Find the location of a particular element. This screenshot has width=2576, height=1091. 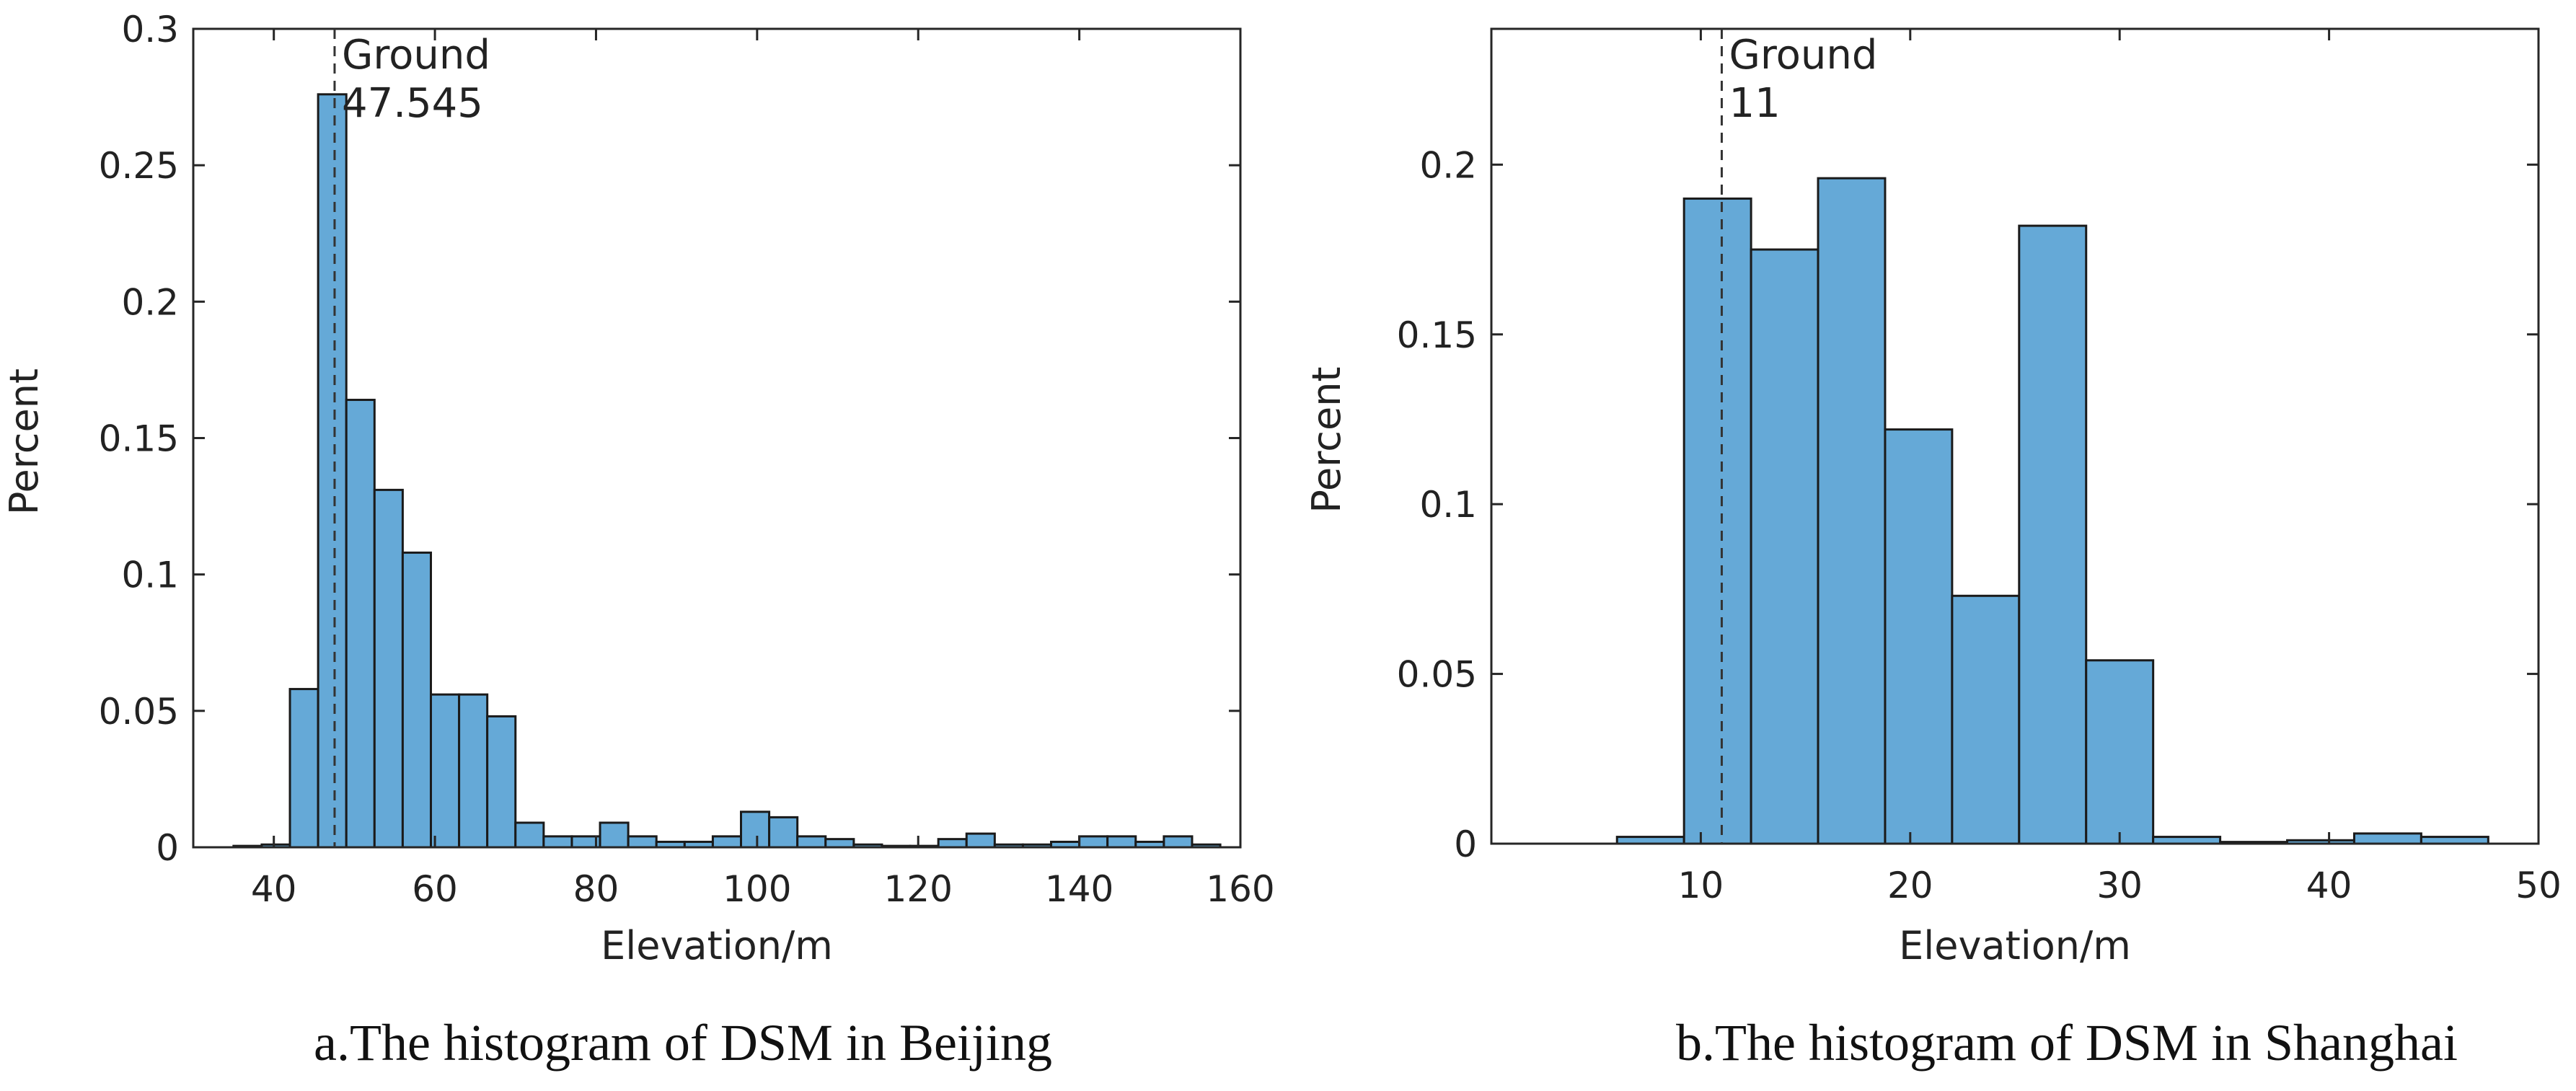

x-tick-label: 20 is located at coordinates (1910, 885).